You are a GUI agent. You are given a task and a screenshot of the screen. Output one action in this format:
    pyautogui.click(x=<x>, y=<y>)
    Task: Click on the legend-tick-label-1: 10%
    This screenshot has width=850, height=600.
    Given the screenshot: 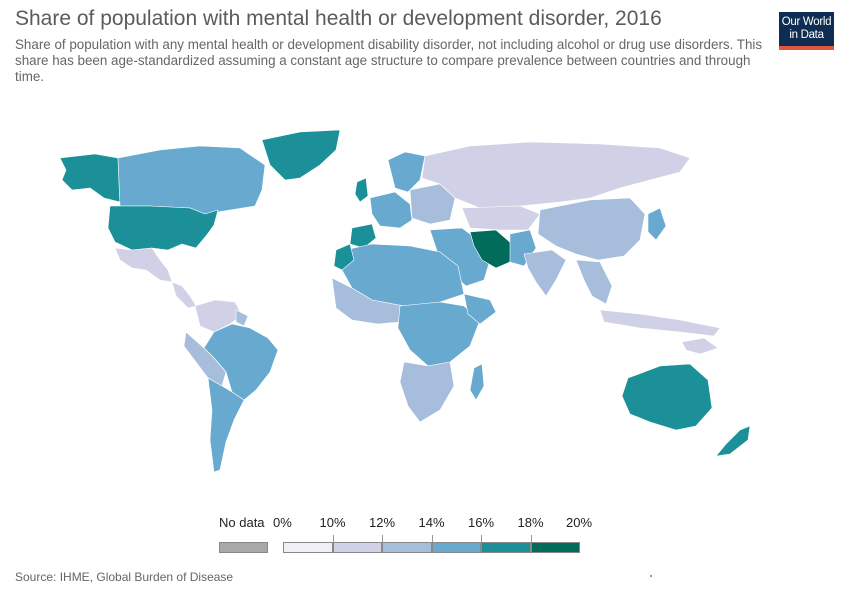 What is the action you would take?
    pyautogui.click(x=332, y=522)
    